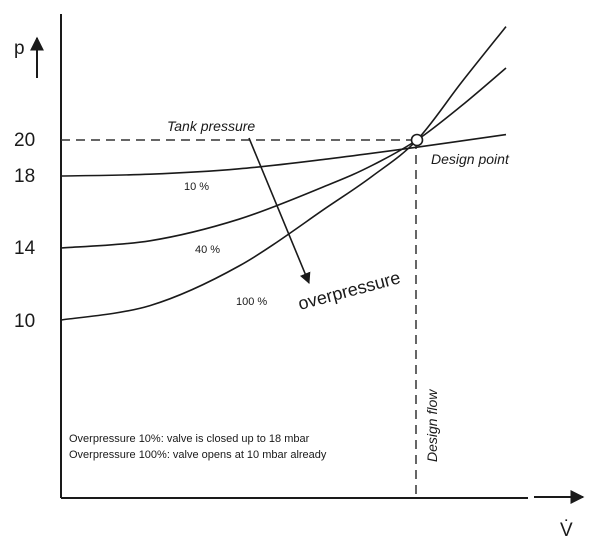 This screenshot has width=594, height=542. I want to click on curve-10-percent, so click(283, 155).